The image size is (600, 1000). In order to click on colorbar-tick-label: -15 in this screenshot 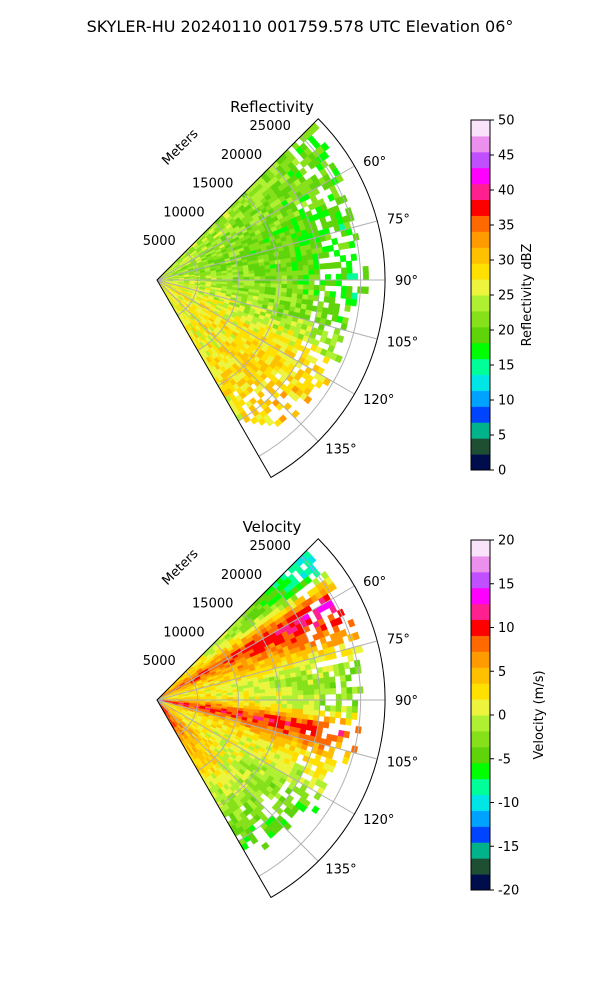, I will do `click(508, 847)`.